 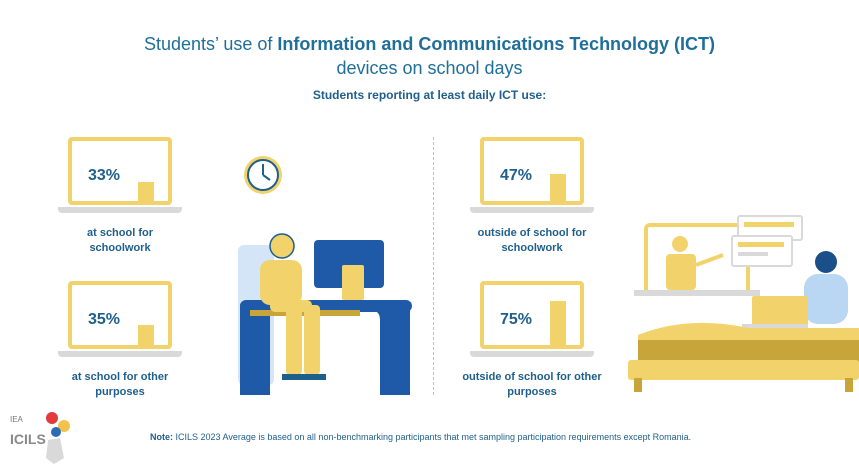 I want to click on stat-1-bar, so click(x=146, y=191).